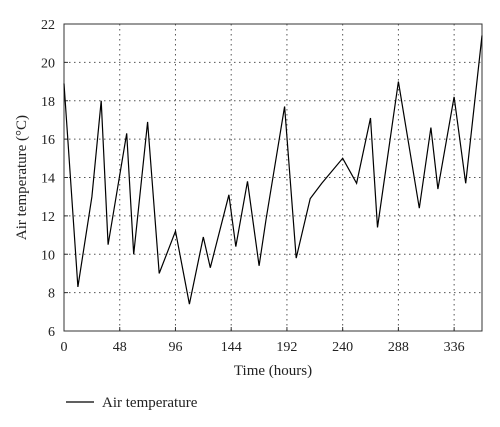 Image resolution: width=500 pixels, height=427 pixels. I want to click on legend: Air temperature, so click(132, 403).